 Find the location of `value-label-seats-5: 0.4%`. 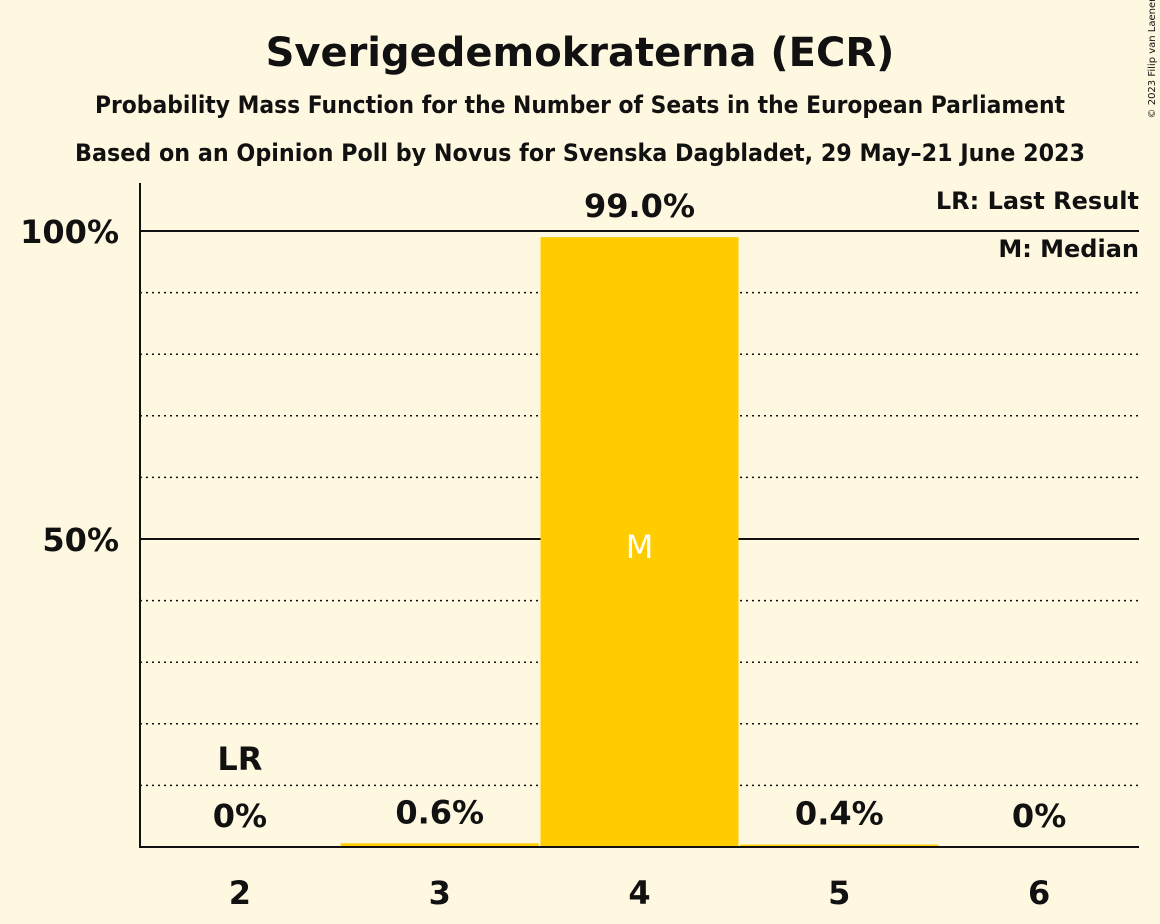

value-label-seats-5: 0.4% is located at coordinates (839, 814).